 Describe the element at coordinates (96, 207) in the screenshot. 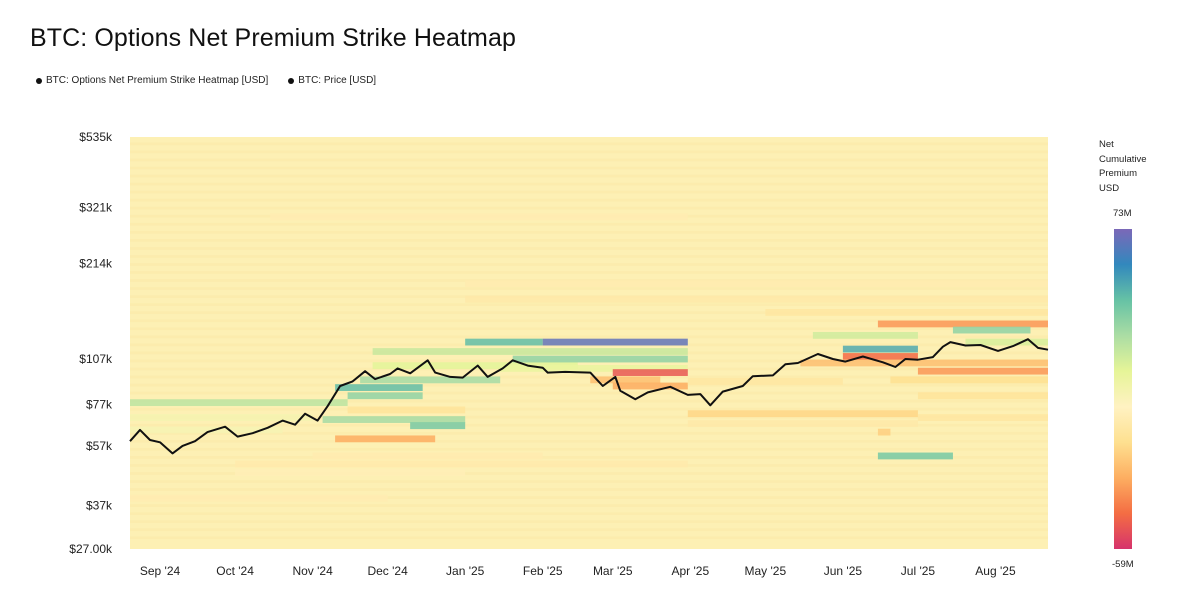

I see `y-tick-label: $321k` at that location.